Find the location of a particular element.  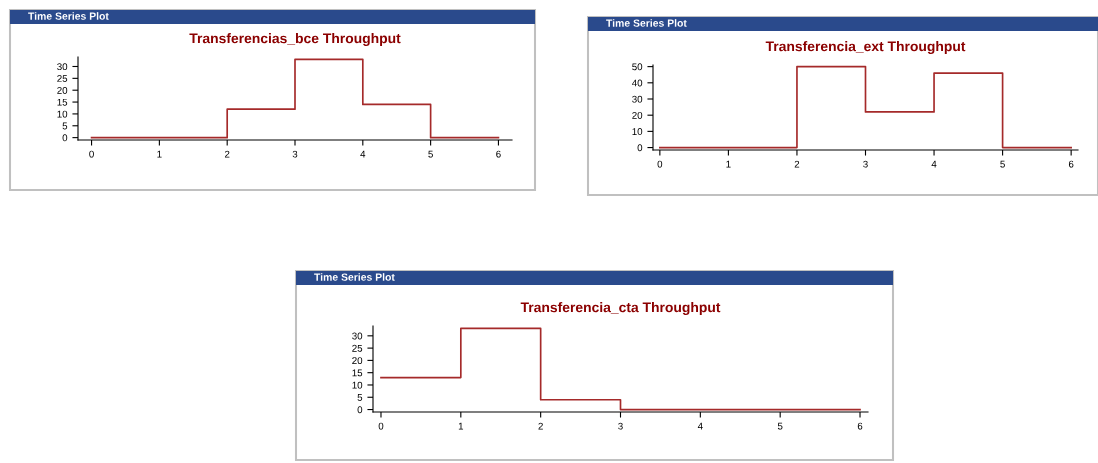

y-tick-label: 40 is located at coordinates (637, 83).